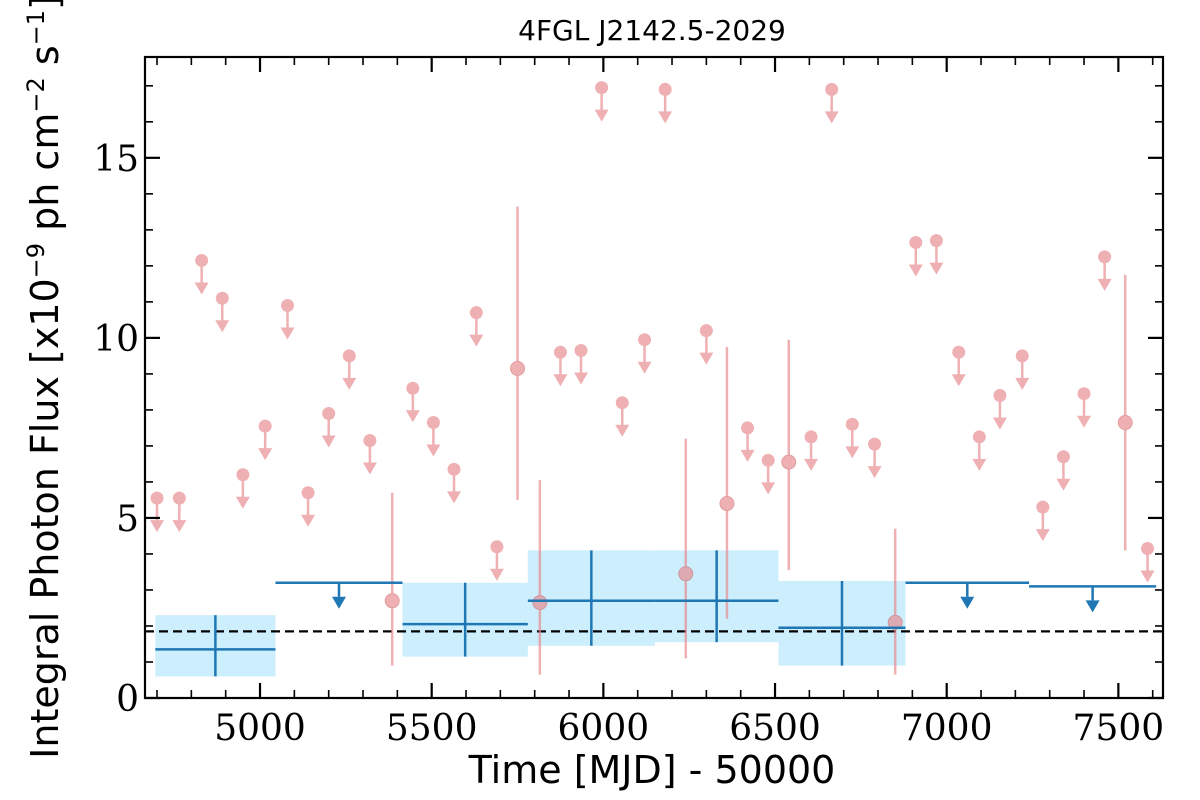  I want to click on y-axis-label: Integral Photon Flux [x10−9 ph cm−2 s−1], so click(44, 379).